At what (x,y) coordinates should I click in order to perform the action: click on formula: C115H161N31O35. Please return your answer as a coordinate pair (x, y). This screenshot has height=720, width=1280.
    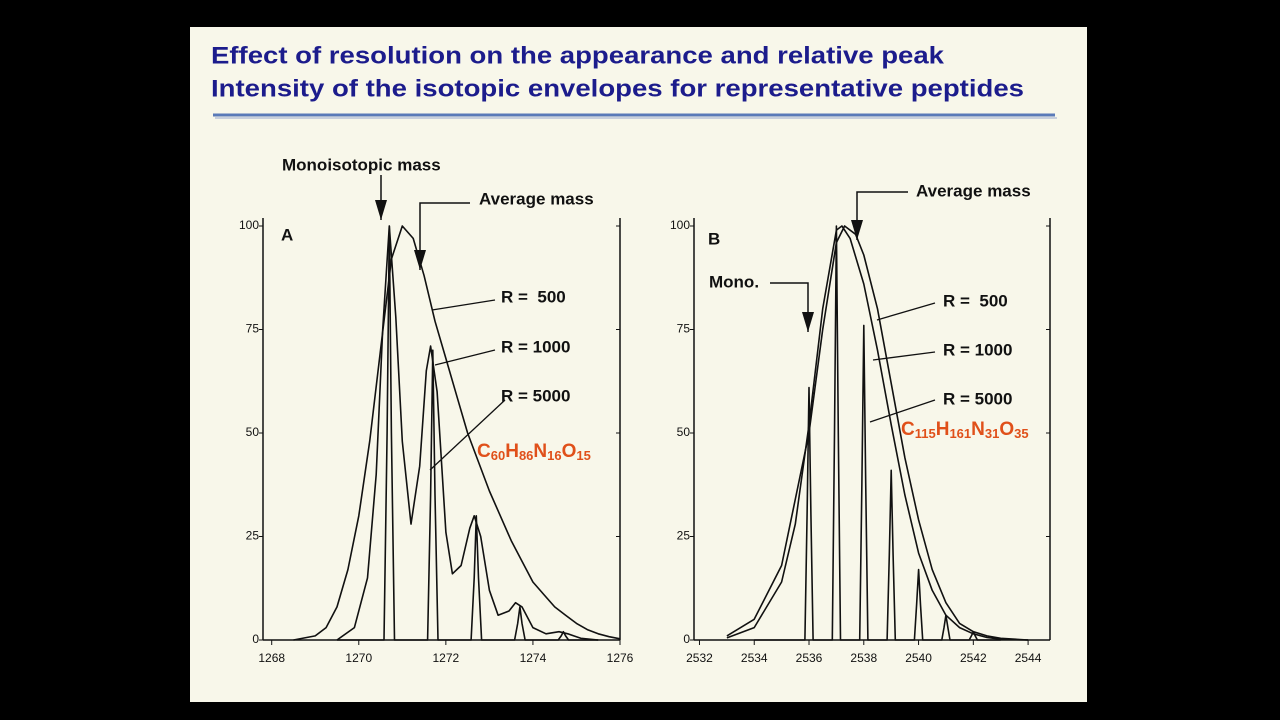
    Looking at the image, I should click on (965, 430).